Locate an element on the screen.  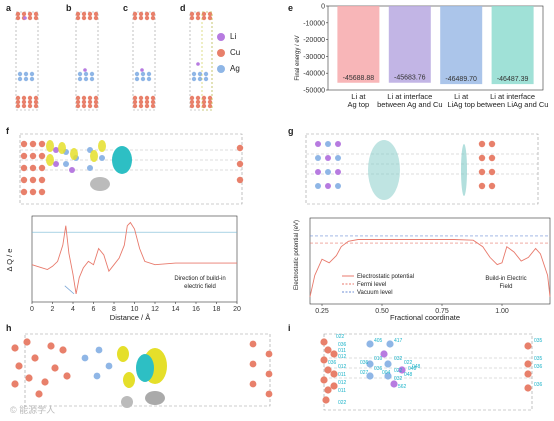
e-category-label: between LiAg and Cu is located at coordinates (513, 104).